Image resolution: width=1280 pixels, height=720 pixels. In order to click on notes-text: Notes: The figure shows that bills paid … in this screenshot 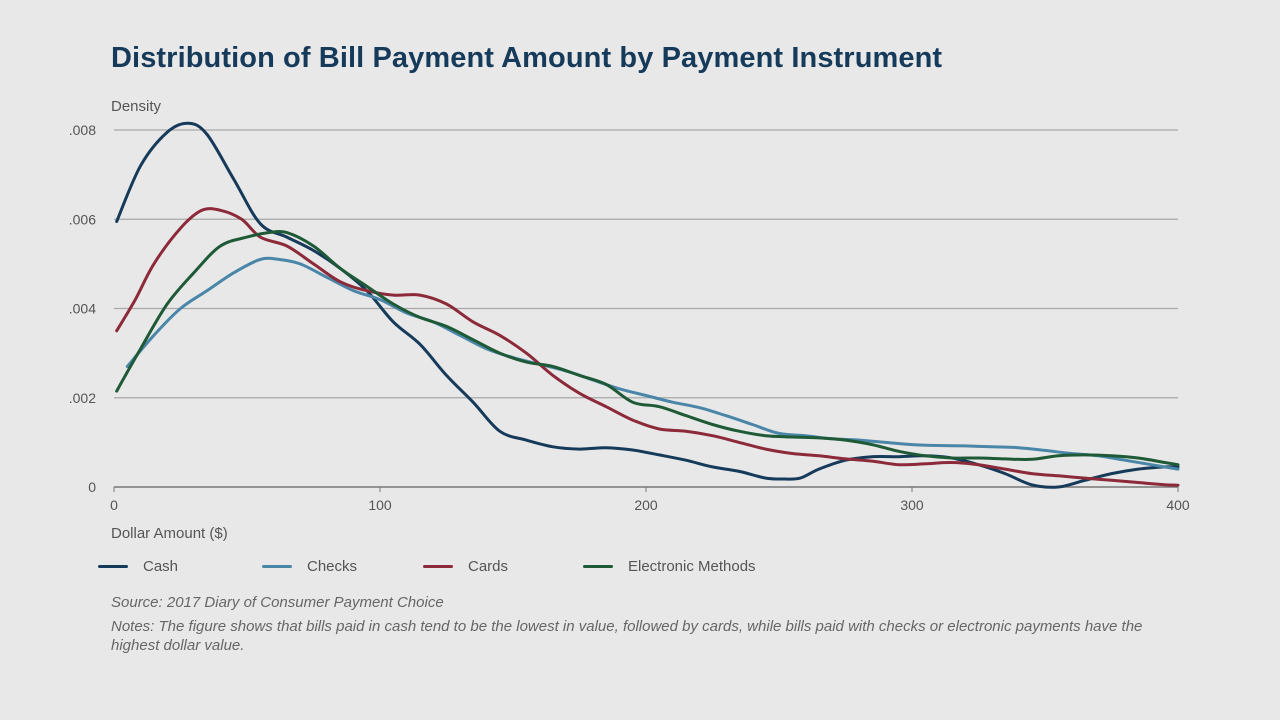, I will do `click(627, 636)`.